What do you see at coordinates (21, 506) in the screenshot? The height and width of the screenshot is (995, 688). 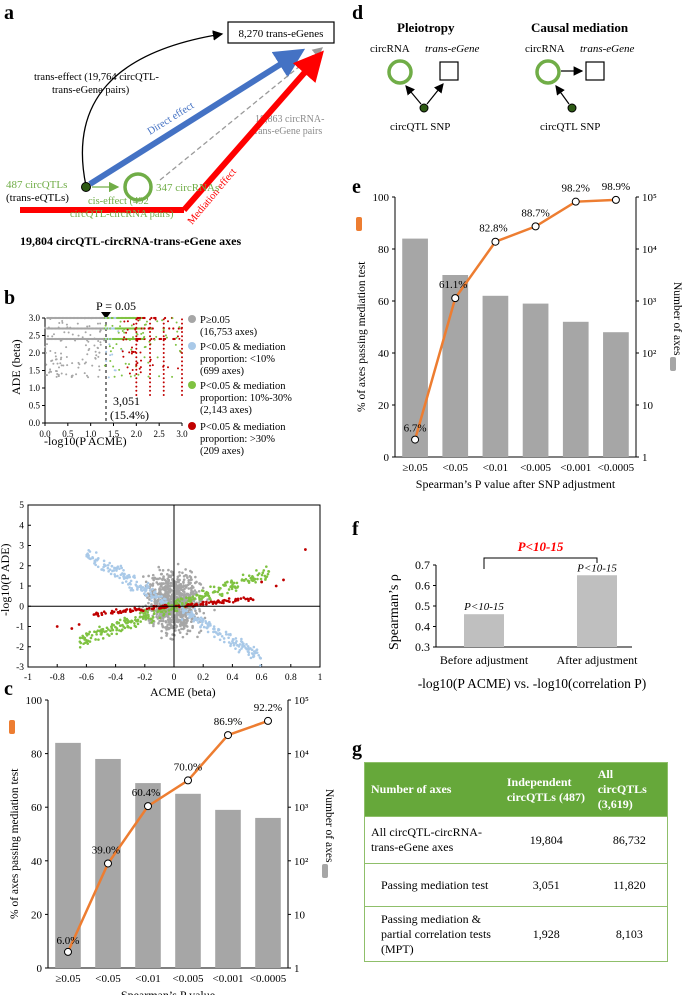 I see `bbot-y-tick-label: 5` at bounding box center [21, 506].